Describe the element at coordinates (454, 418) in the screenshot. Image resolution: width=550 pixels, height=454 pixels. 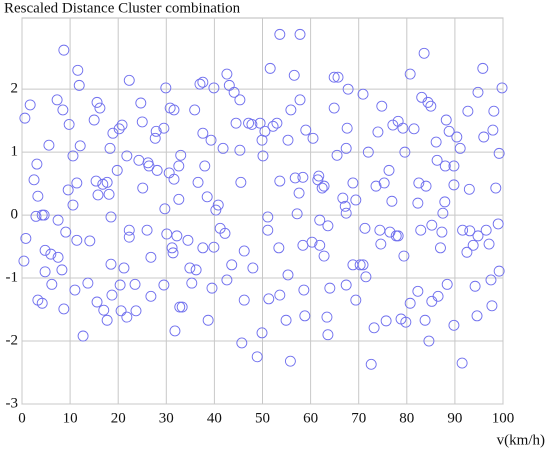
I see `x-tick-label: 90` at that location.